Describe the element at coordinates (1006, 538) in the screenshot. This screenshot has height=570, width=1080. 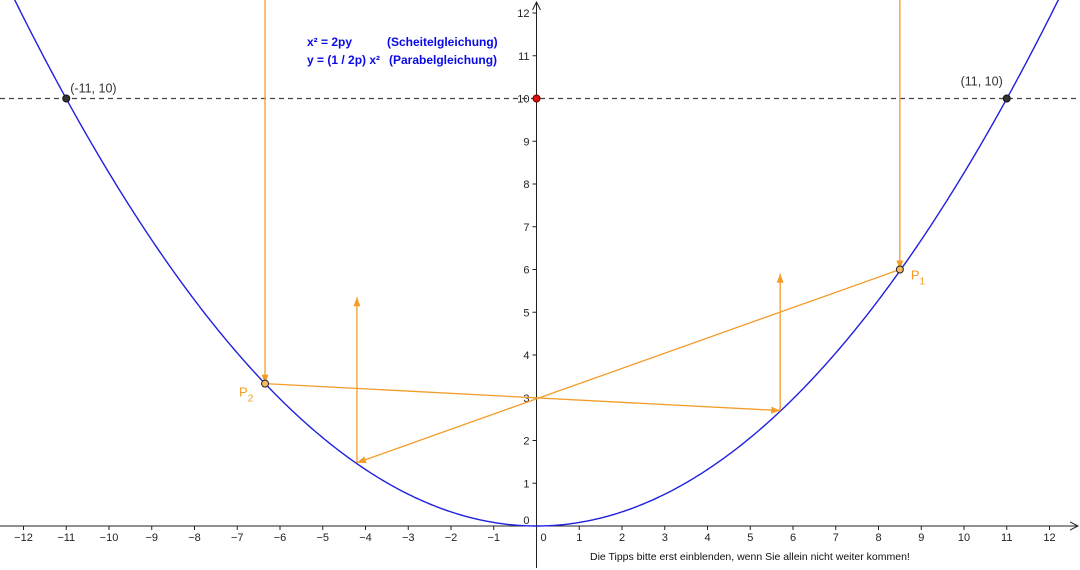
I see `x-tick-label: 11` at that location.